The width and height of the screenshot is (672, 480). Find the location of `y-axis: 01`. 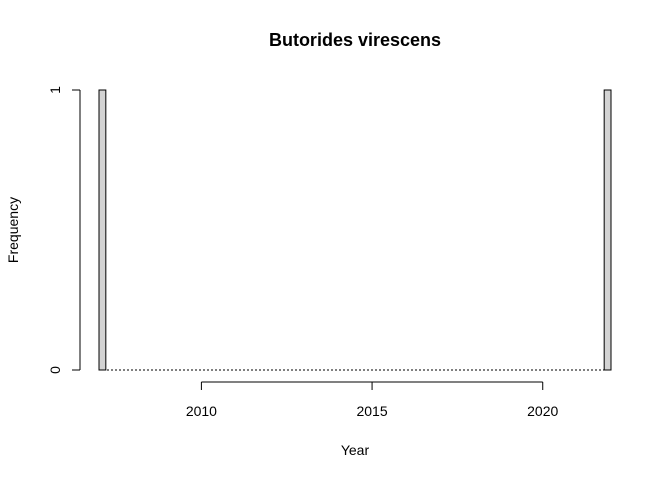

y-axis: 01 is located at coordinates (64, 230).